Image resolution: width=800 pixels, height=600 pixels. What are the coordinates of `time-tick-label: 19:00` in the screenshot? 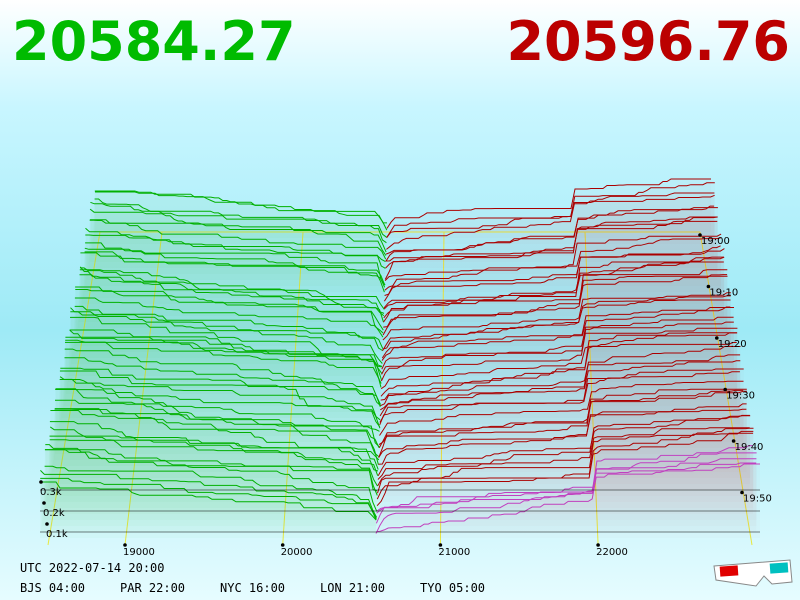 It's located at (715, 241).